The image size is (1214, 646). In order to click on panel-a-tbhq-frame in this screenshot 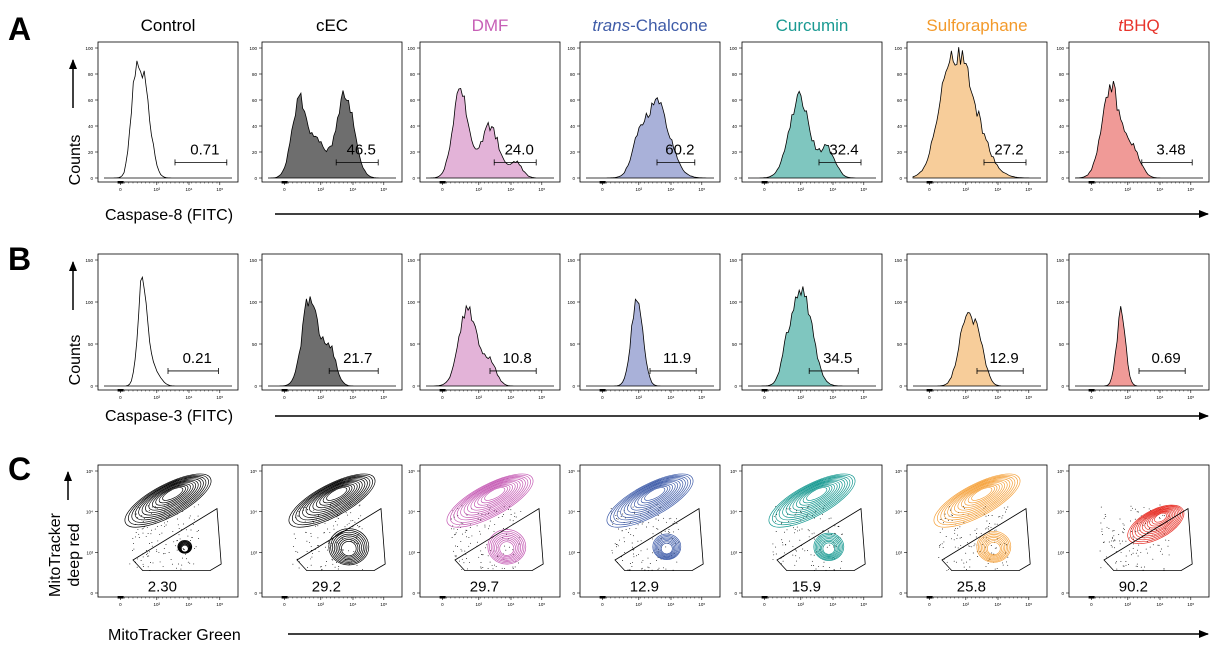, I will do `click(1139, 112)`.